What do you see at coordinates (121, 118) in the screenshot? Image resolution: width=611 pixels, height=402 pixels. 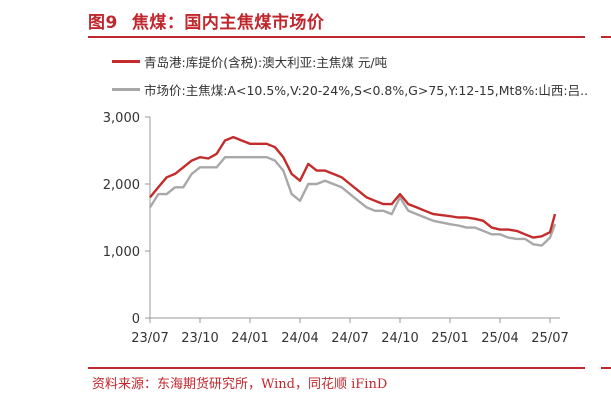 I see `y-tick-label: 3,000` at bounding box center [121, 118].